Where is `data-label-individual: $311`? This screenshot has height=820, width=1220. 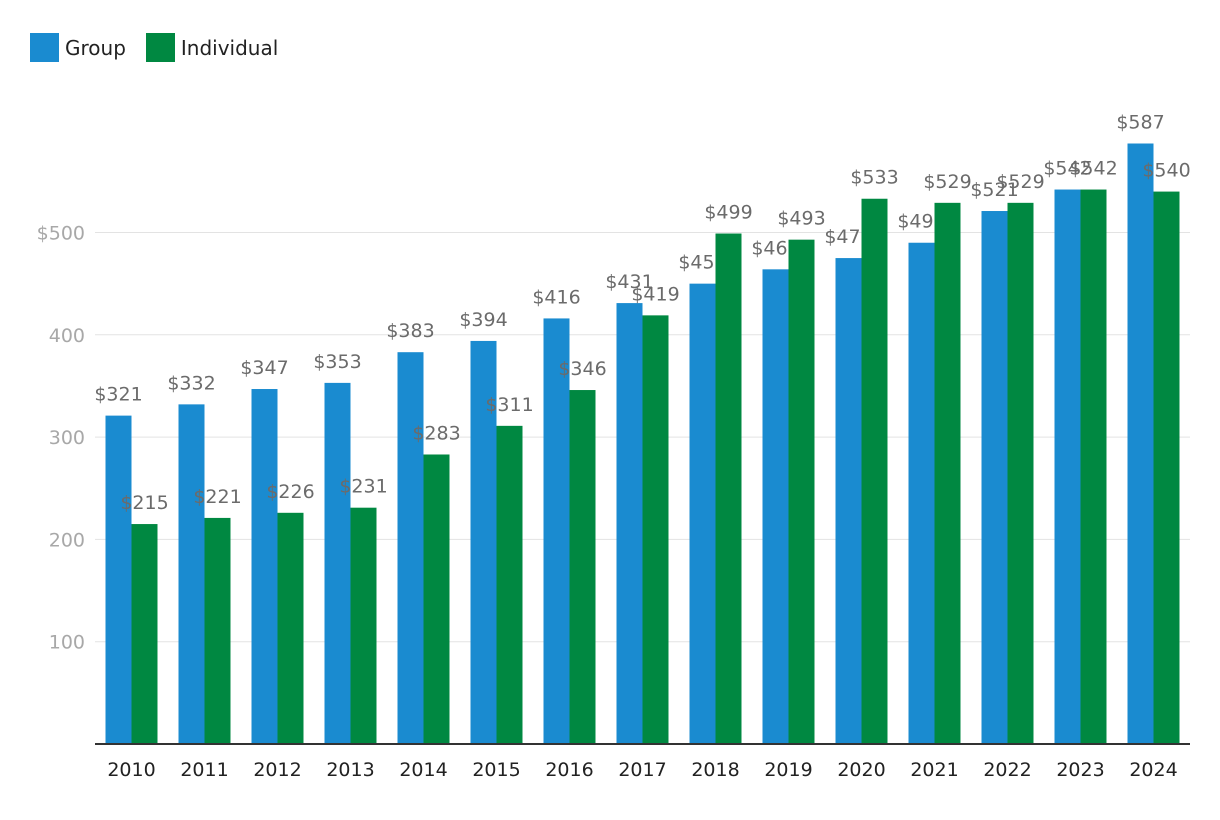
data-label-individual: $311 is located at coordinates (509, 405).